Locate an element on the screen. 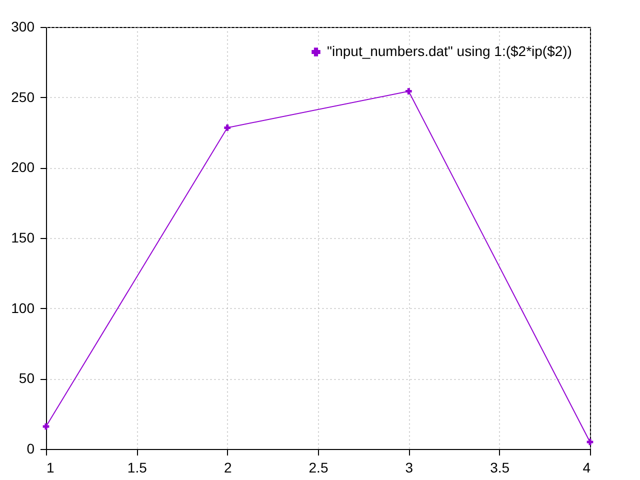 This screenshot has width=640, height=480. y-tick-label: 250 is located at coordinates (23, 96).